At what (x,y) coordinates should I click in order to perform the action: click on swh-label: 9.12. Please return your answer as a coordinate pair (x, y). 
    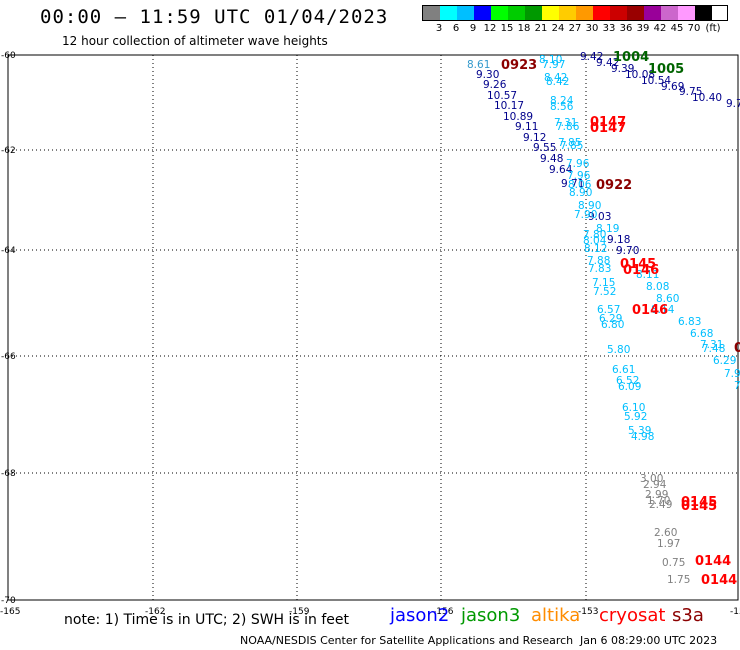
    Looking at the image, I should click on (534, 138).